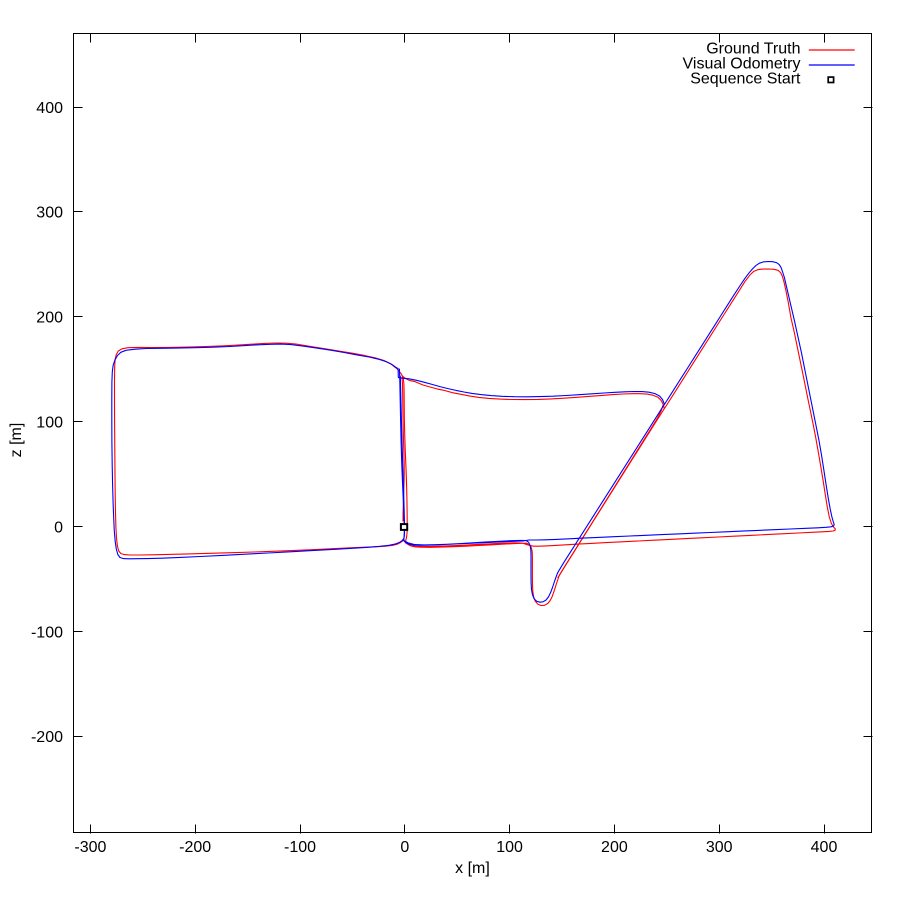  What do you see at coordinates (16, 440) in the screenshot?
I see `svg-text: z [m]` at bounding box center [16, 440].